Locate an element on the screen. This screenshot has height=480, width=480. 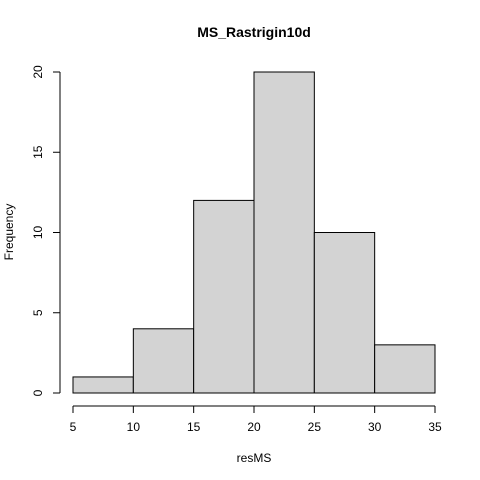
x-tick-label: 5 is located at coordinates (73, 427).